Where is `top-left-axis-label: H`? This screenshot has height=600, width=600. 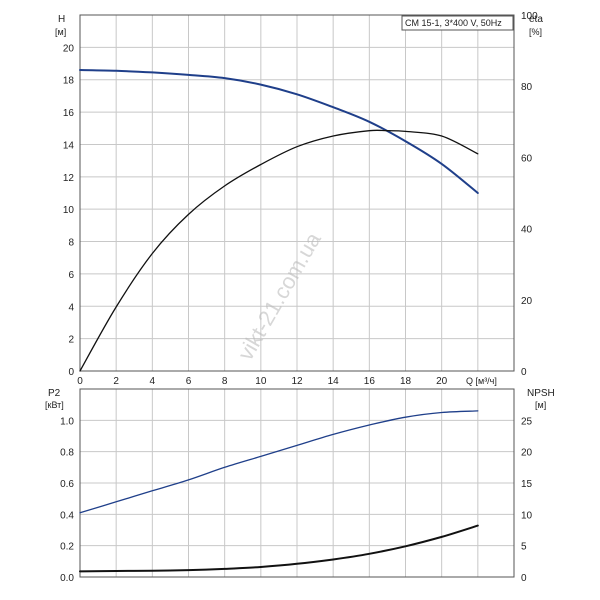 top-left-axis-label: H is located at coordinates (61, 19).